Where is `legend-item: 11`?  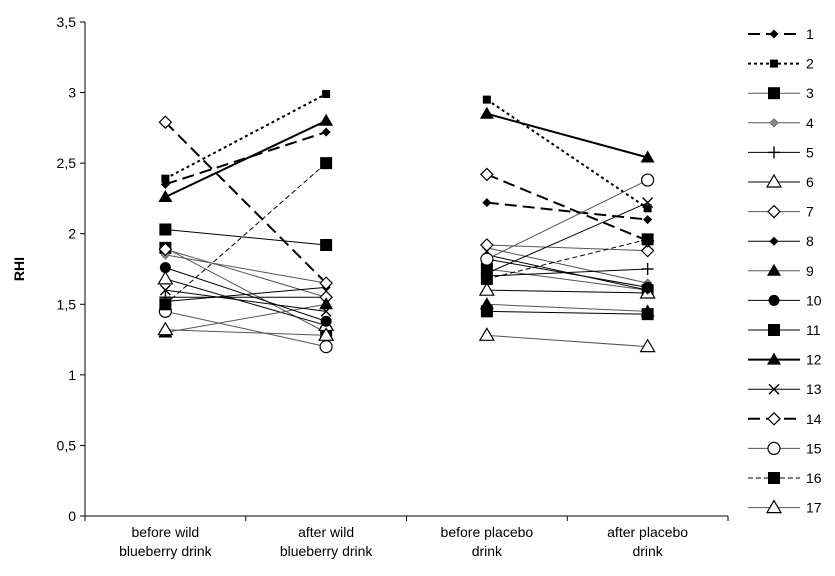
legend-item: 11 is located at coordinates (784, 330).